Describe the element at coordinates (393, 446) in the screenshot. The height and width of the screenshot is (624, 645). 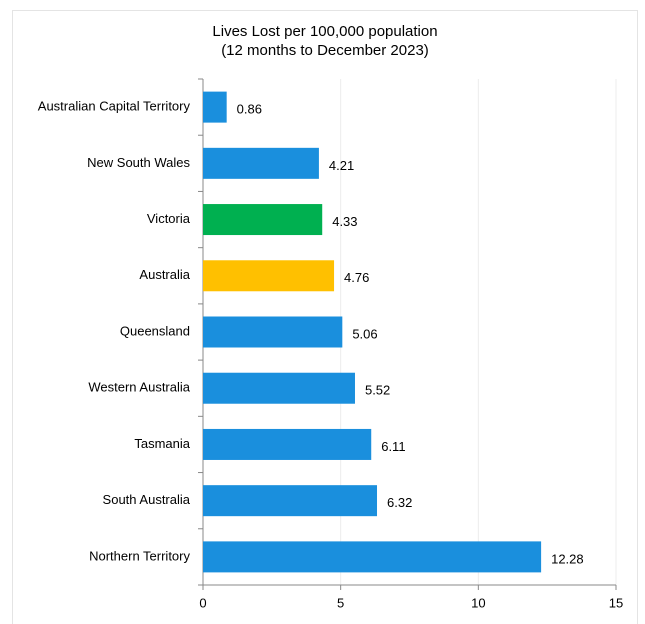
I see `value-label: 6.11` at that location.